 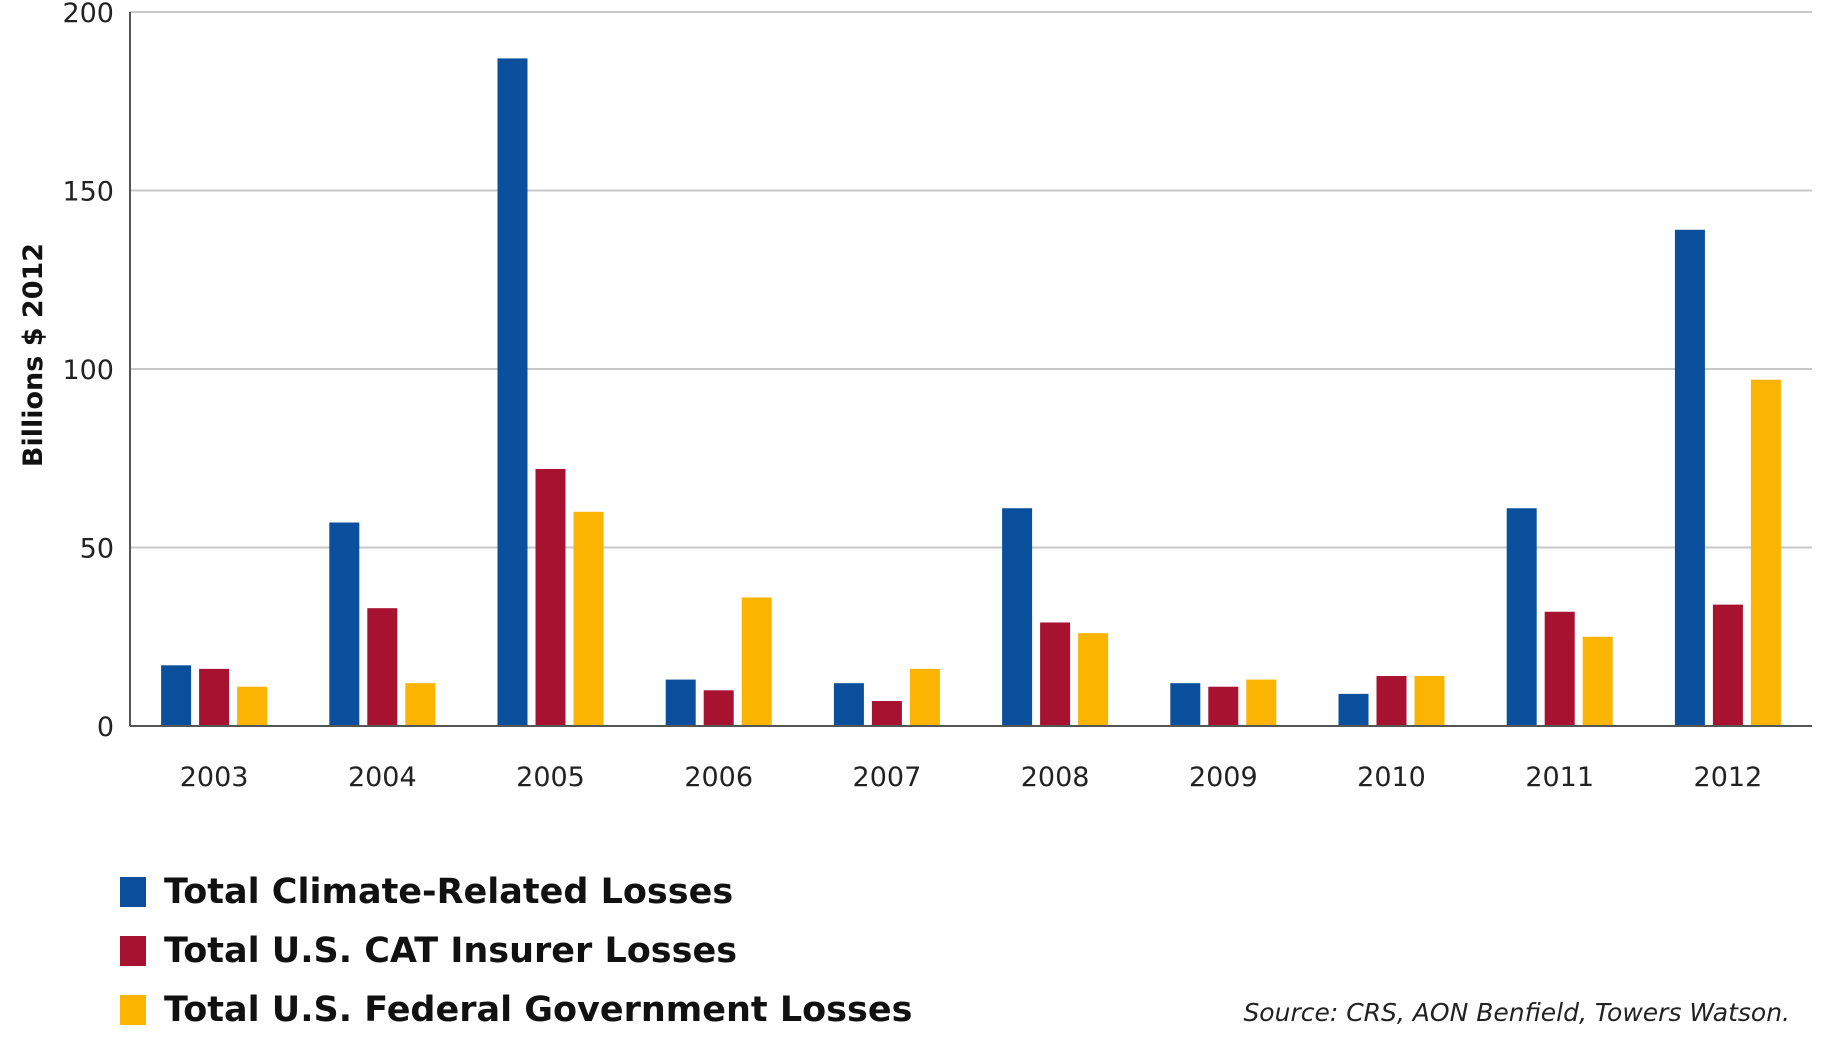 I want to click on y-tick-label: 100, so click(x=88, y=370).